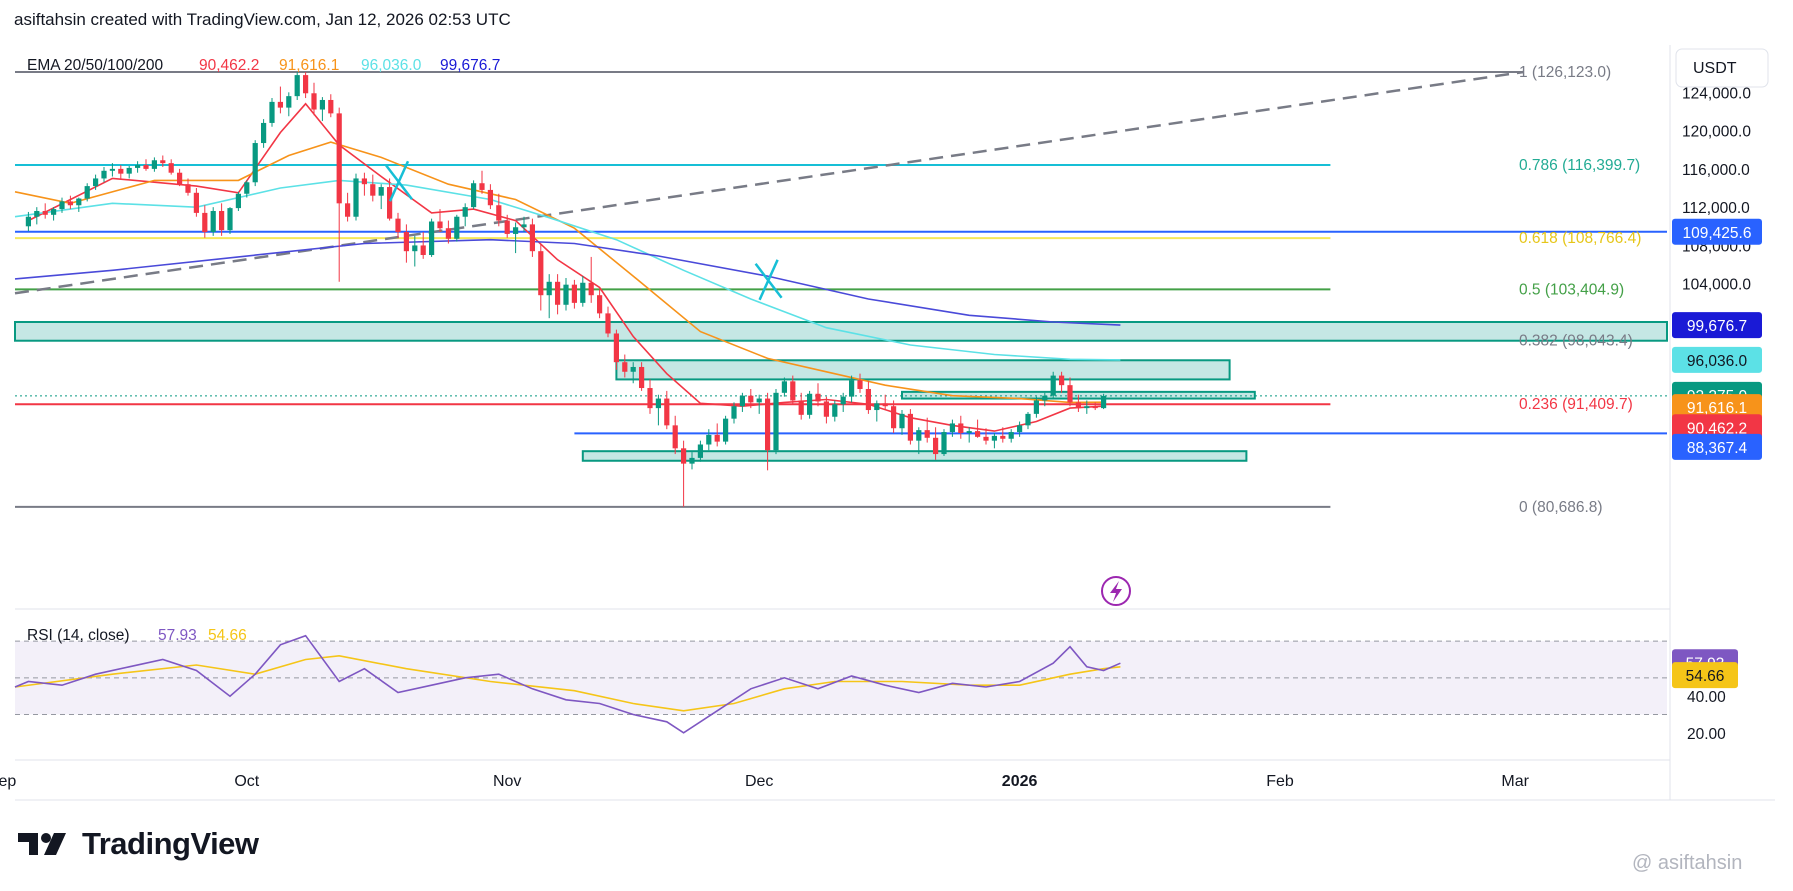  I want to click on rsi-ma-line, so click(567, 683).